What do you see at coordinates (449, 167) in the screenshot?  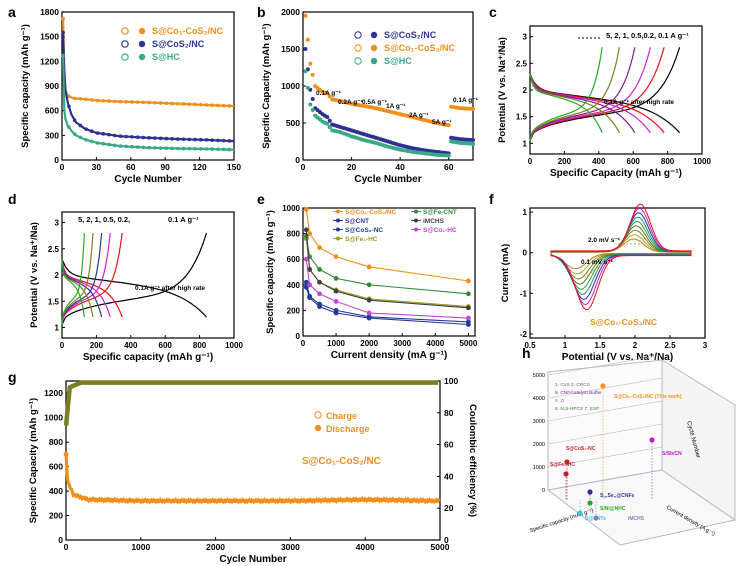 I see `b-x-tick-label: 60` at bounding box center [449, 167].